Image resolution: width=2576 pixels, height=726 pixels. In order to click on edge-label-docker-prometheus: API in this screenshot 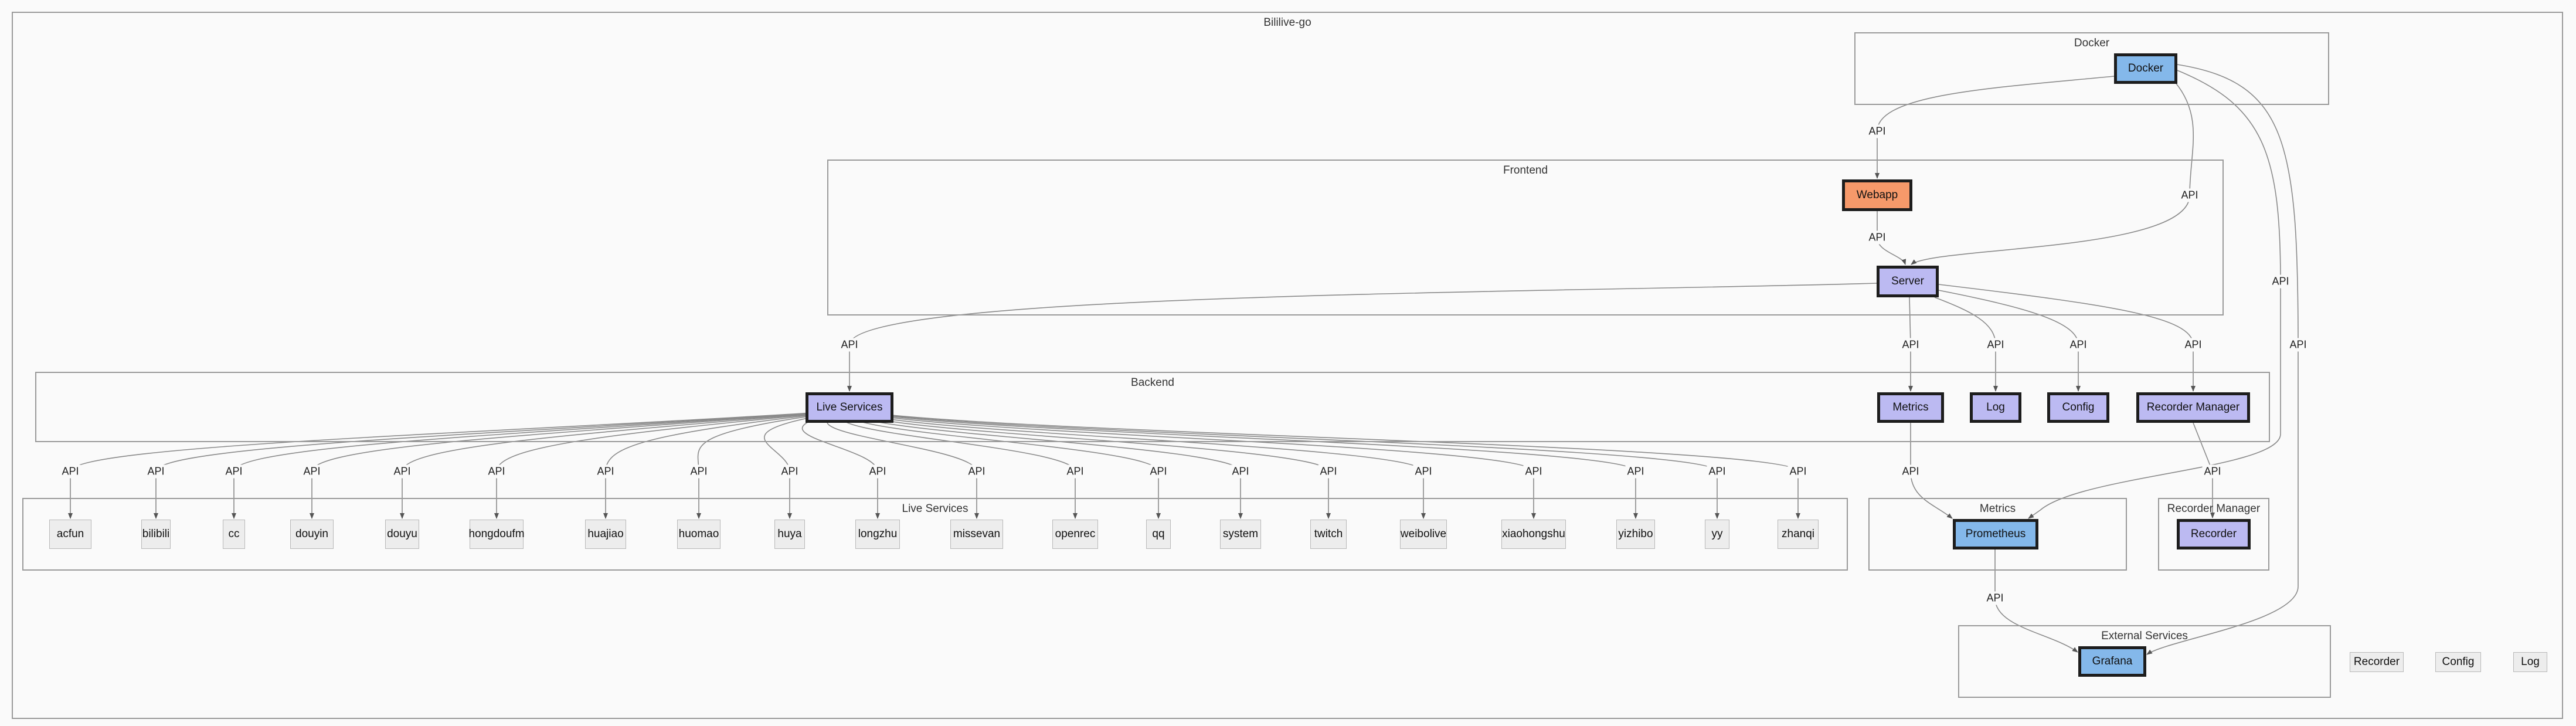, I will do `click(2281, 281)`.